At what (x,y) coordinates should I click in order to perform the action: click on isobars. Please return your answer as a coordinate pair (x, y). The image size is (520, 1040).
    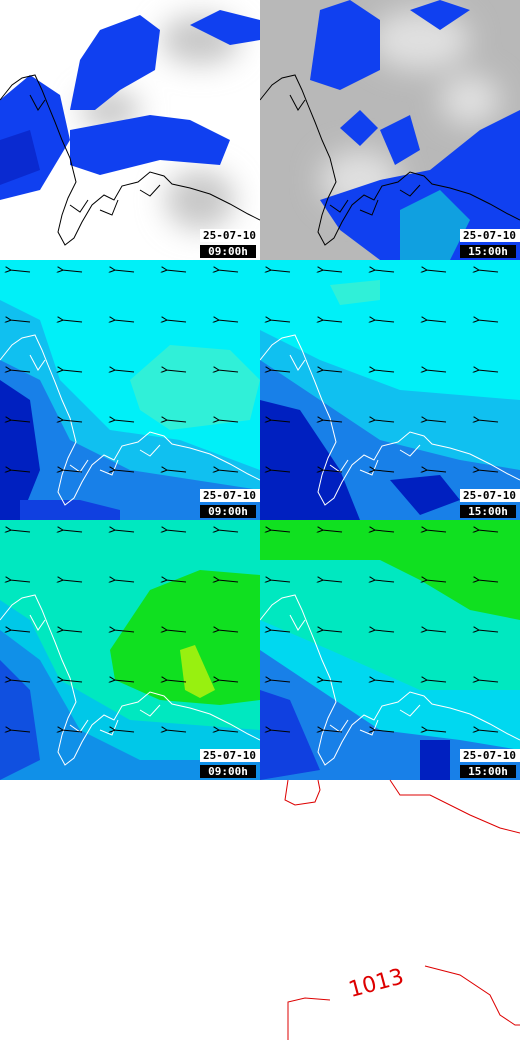
    Looking at the image, I should click on (402, 909).